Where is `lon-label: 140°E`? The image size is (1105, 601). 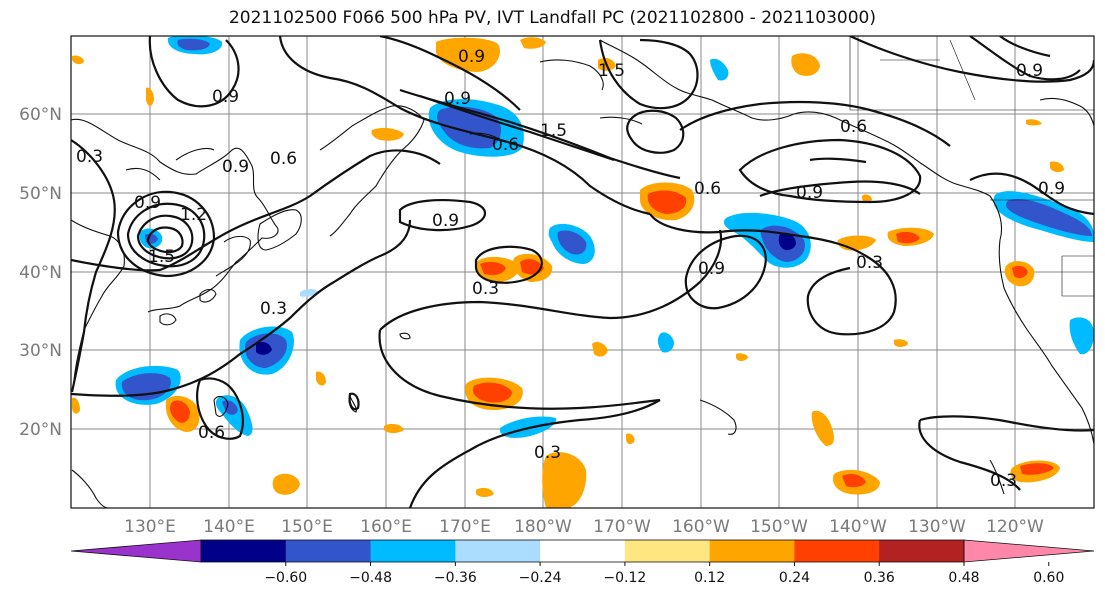
lon-label: 140°E is located at coordinates (229, 527).